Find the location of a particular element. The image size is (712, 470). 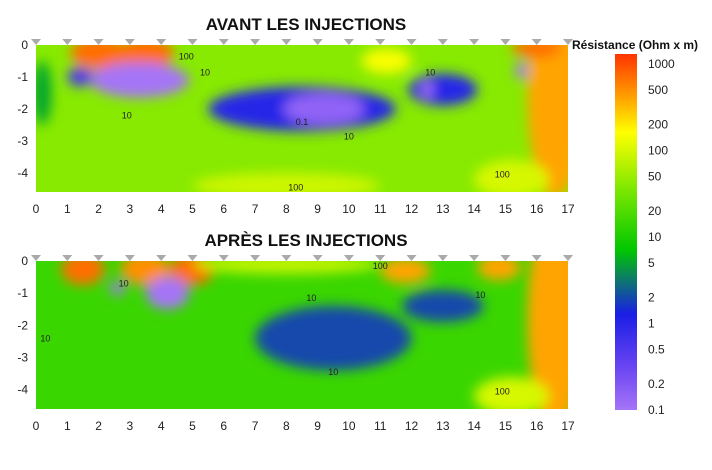

colorbar-tick-label: 0.1 is located at coordinates (656, 410).